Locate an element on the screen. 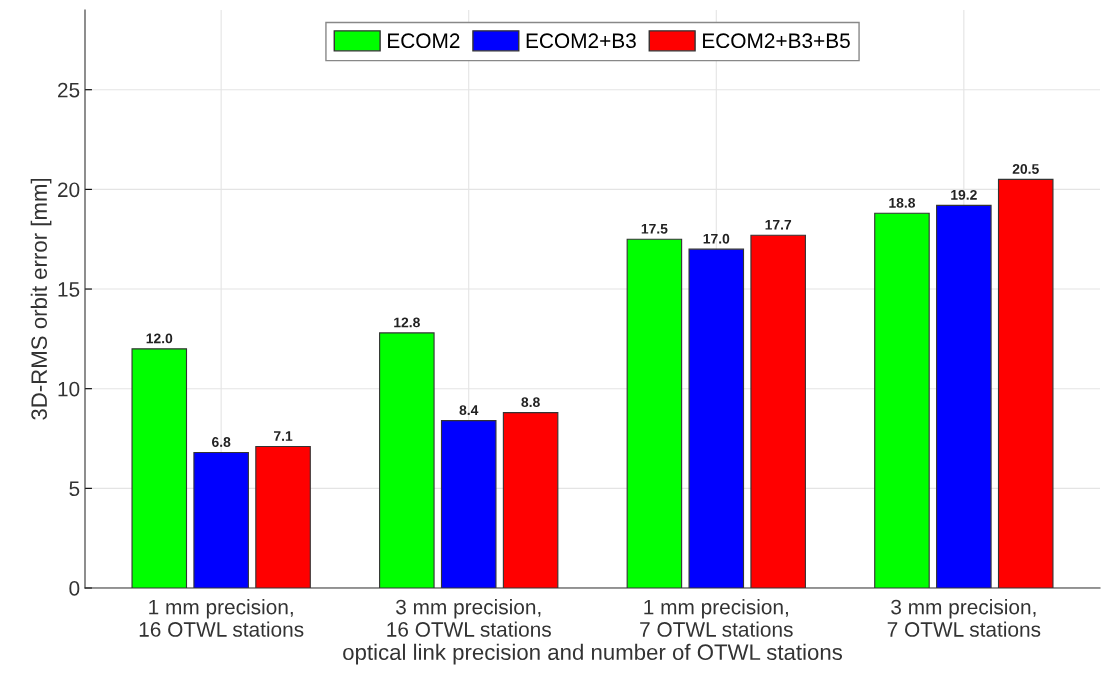 The height and width of the screenshot is (688, 1109). y-tick-label: 20 is located at coordinates (69, 190).